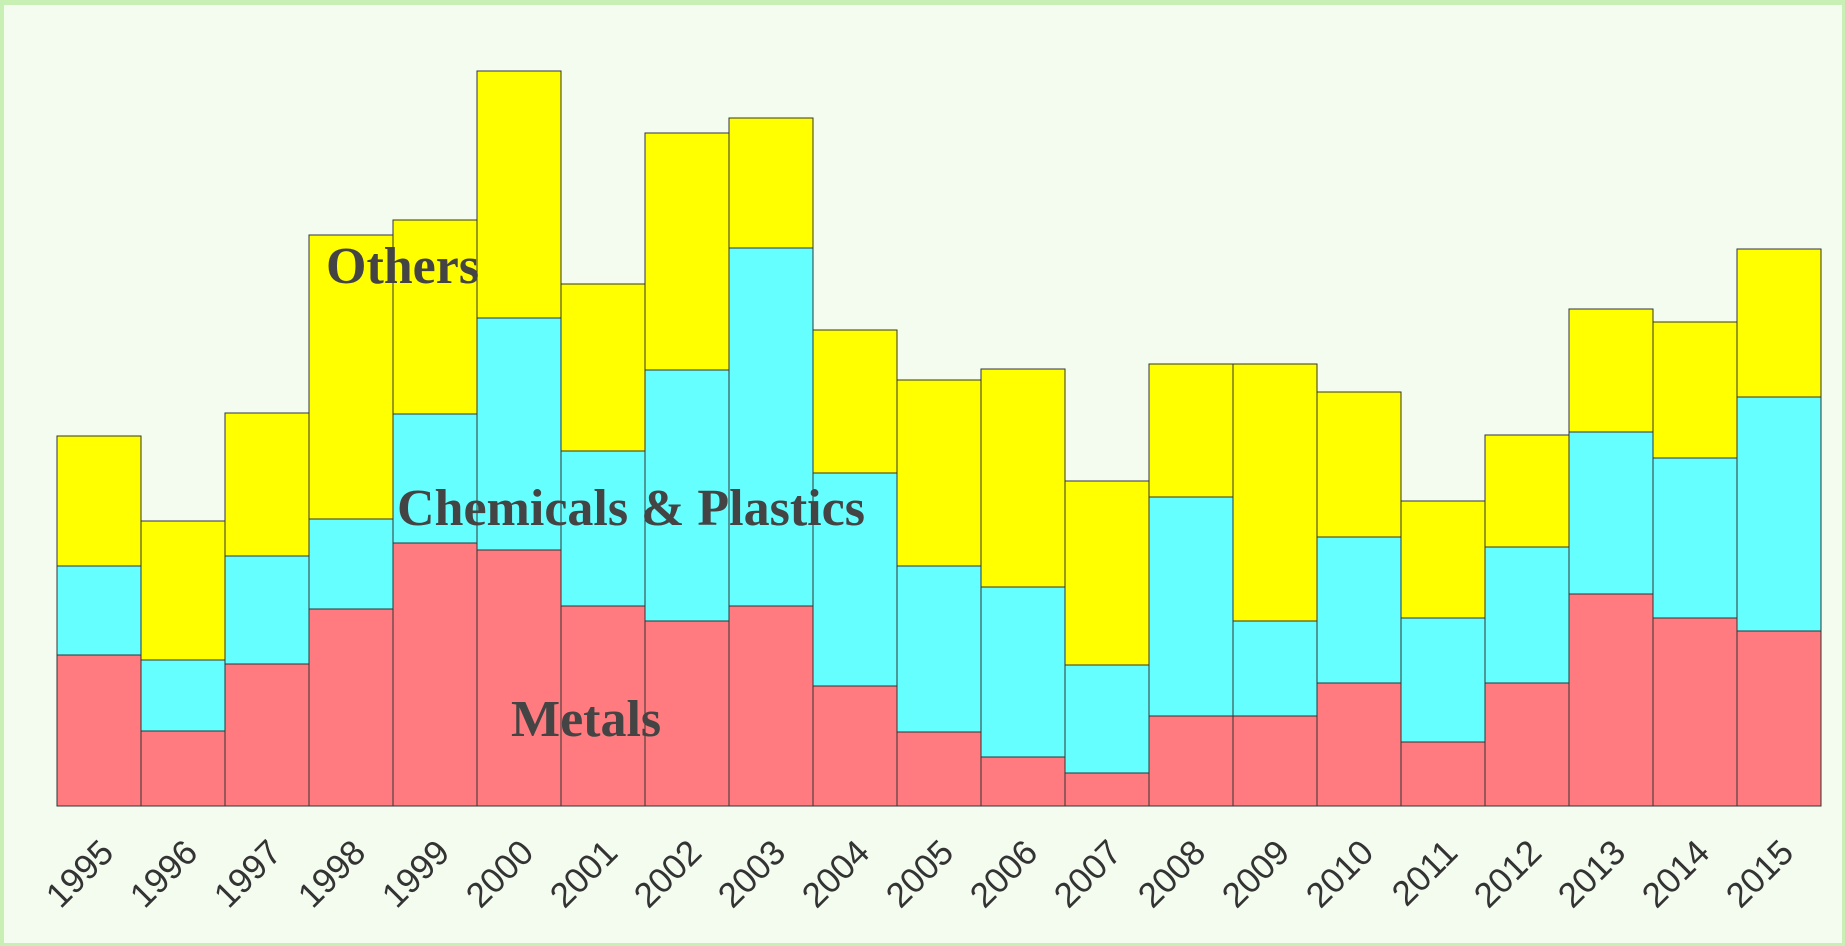 The image size is (1845, 946). Describe the element at coordinates (1760, 874) in the screenshot. I see `x-tick-label-2015: 2015` at that location.